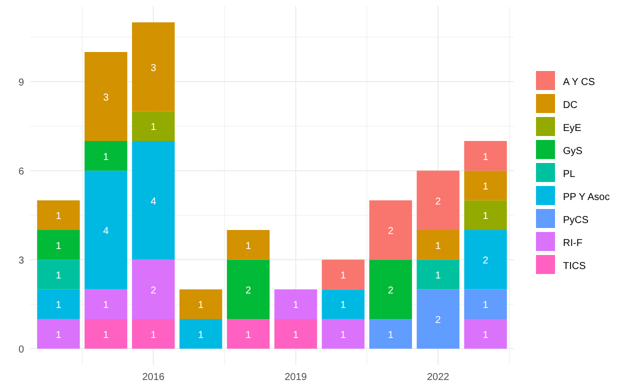  I want to click on legend-label: PL, so click(569, 174).